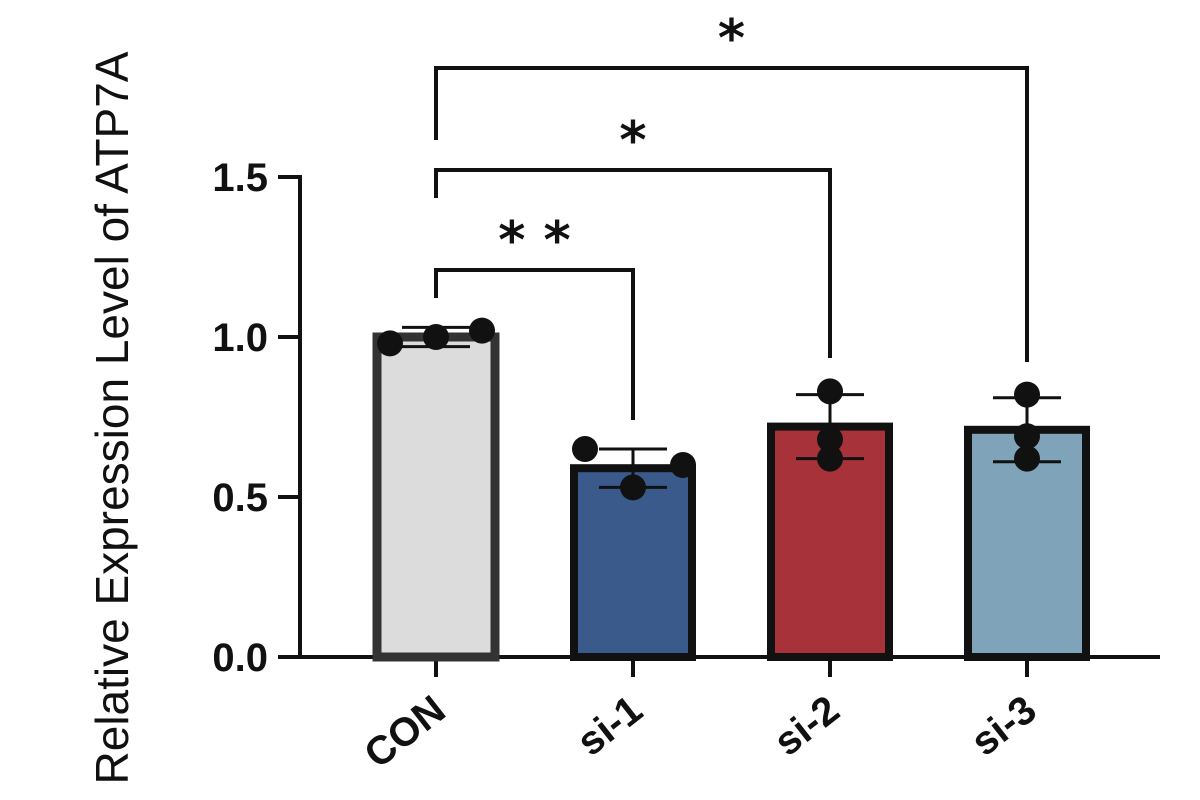 The width and height of the screenshot is (1200, 800). What do you see at coordinates (240, 658) in the screenshot?
I see `y-tick-label: 0.0` at bounding box center [240, 658].